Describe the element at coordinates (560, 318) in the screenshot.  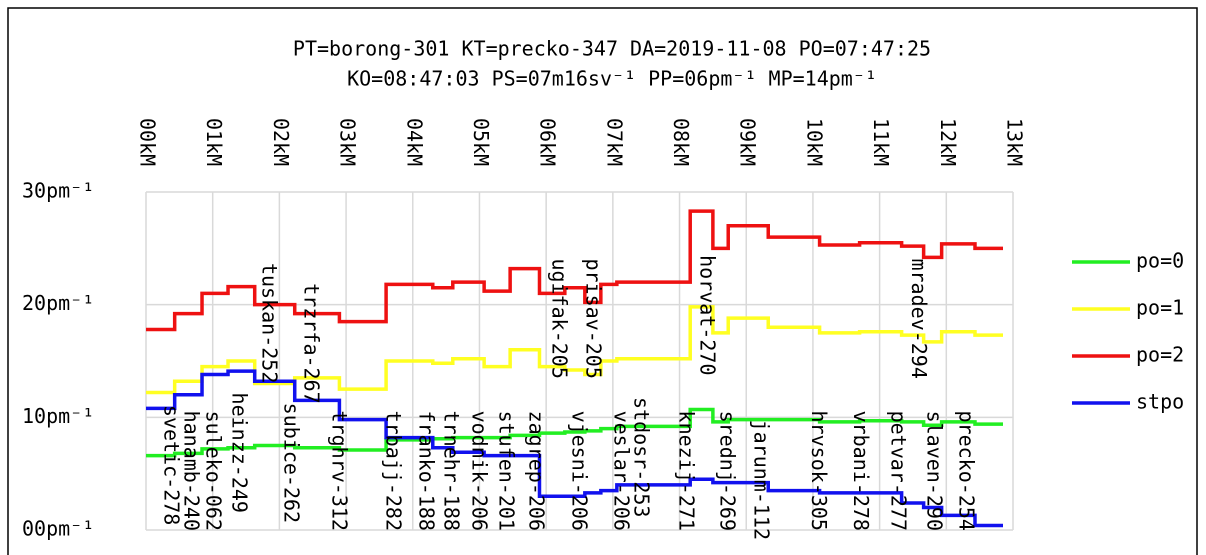
I see `station-label: ugifak-205` at that location.